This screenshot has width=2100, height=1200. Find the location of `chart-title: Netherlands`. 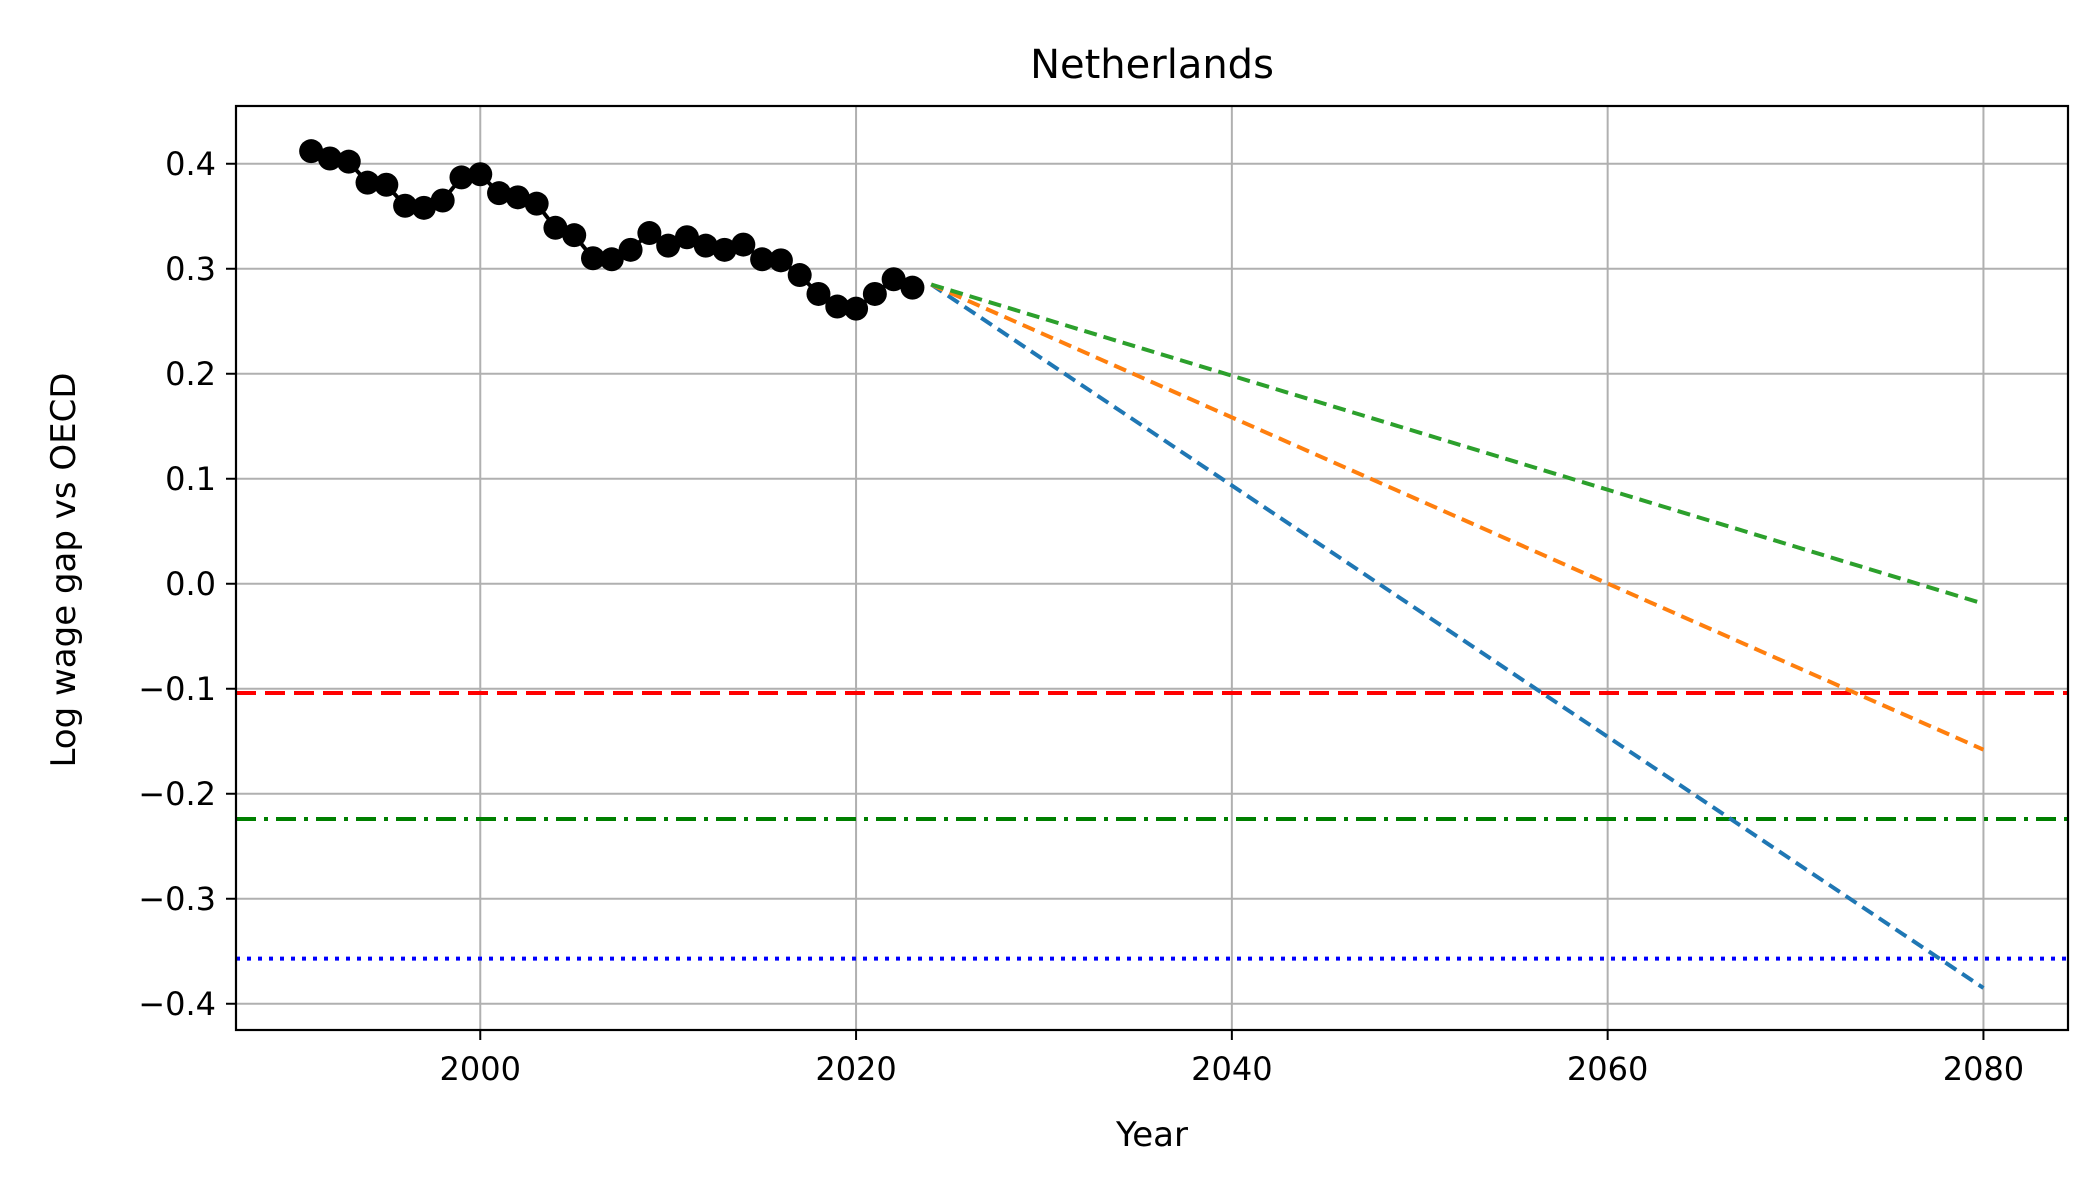

chart-title: Netherlands is located at coordinates (1152, 65).